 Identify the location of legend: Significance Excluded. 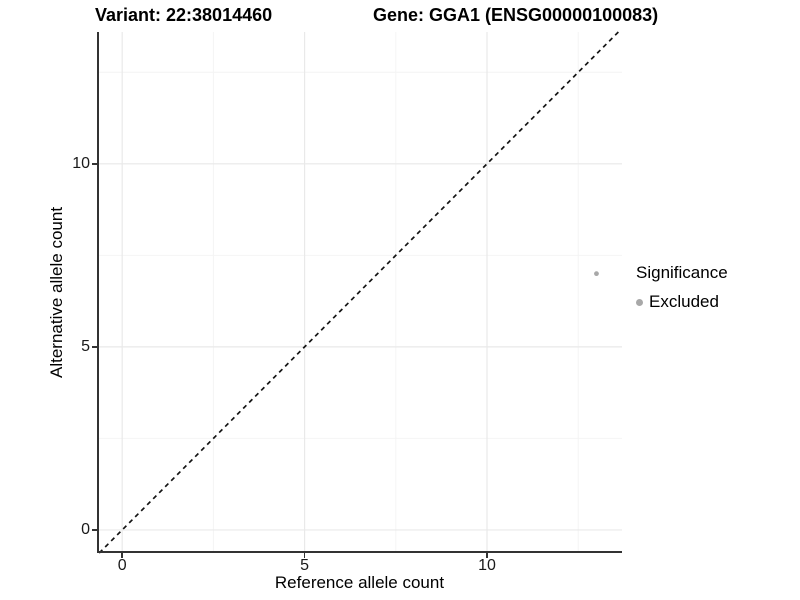
(682, 287).